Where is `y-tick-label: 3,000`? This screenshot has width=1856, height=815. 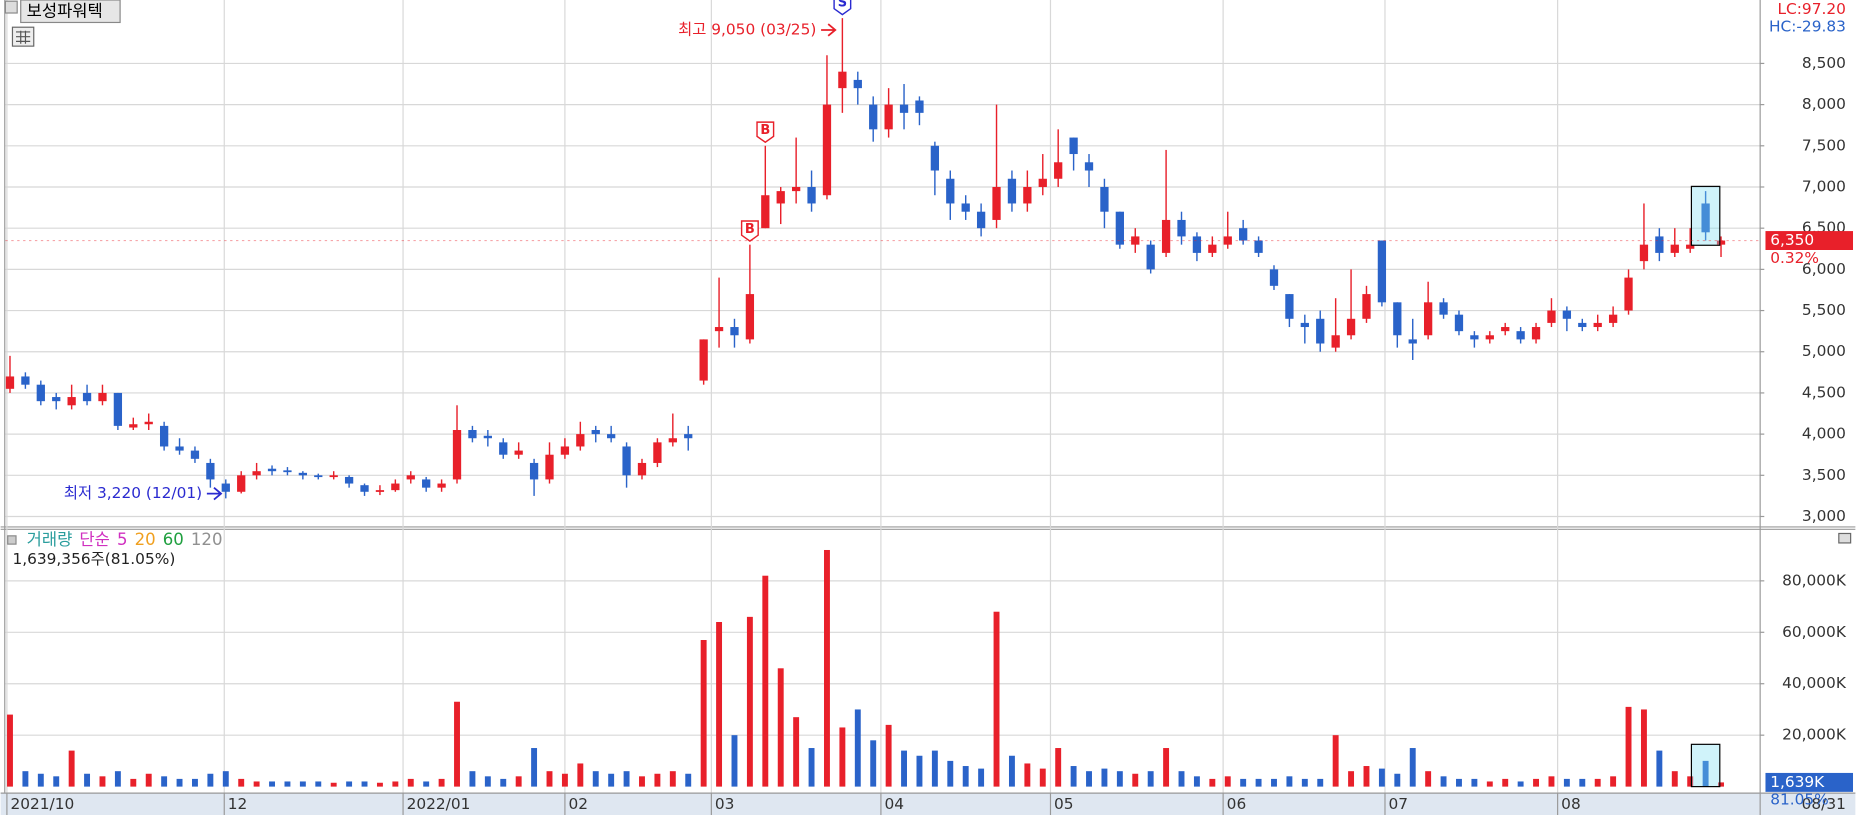 y-tick-label: 3,000 is located at coordinates (1824, 516).